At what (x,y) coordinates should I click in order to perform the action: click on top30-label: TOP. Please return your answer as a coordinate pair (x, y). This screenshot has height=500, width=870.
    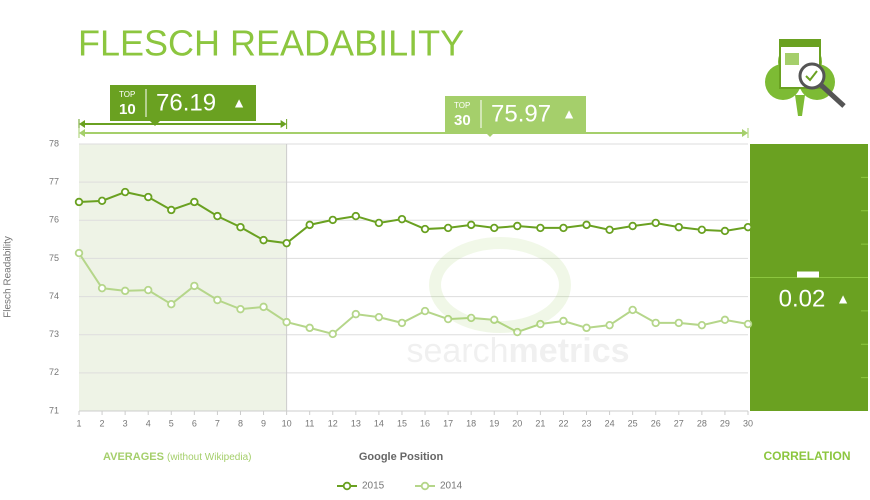
    Looking at the image, I should click on (462, 105).